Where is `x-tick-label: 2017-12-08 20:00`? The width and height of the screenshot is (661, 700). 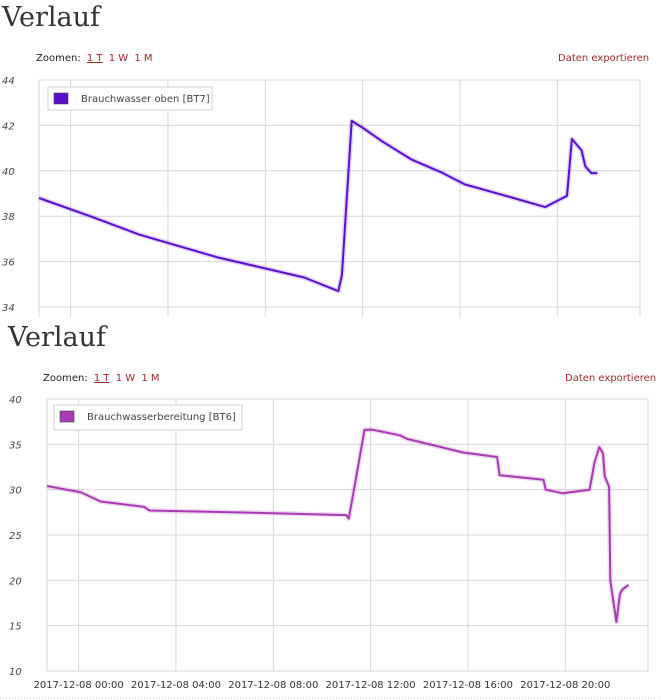 x-tick-label: 2017-12-08 20:00 is located at coordinates (565, 685).